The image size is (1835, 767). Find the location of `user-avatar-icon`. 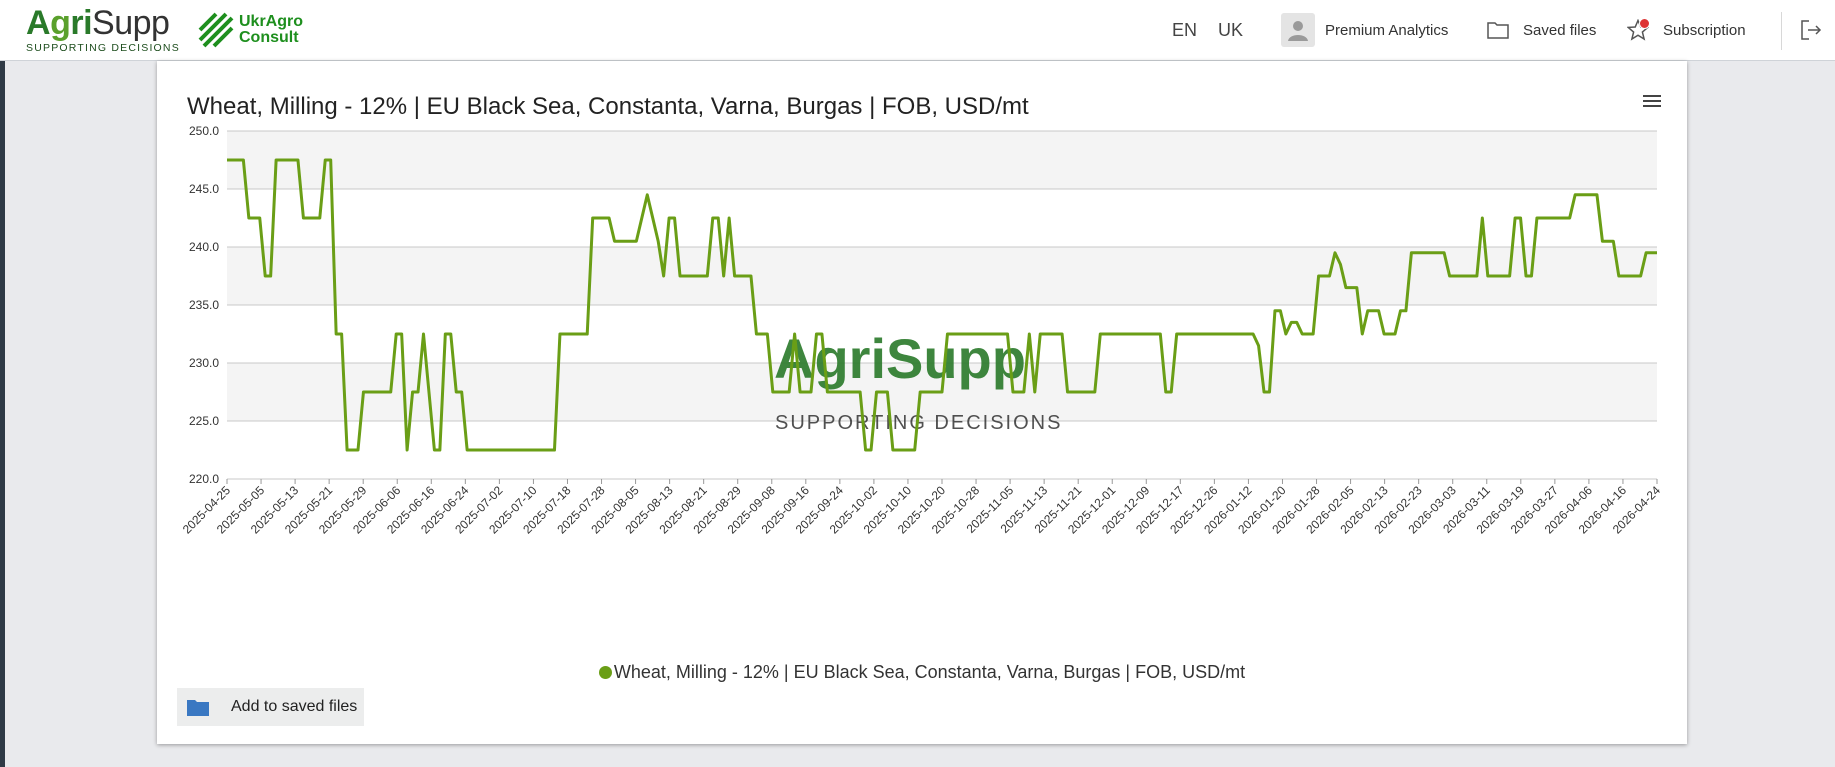

user-avatar-icon is located at coordinates (1298, 30).